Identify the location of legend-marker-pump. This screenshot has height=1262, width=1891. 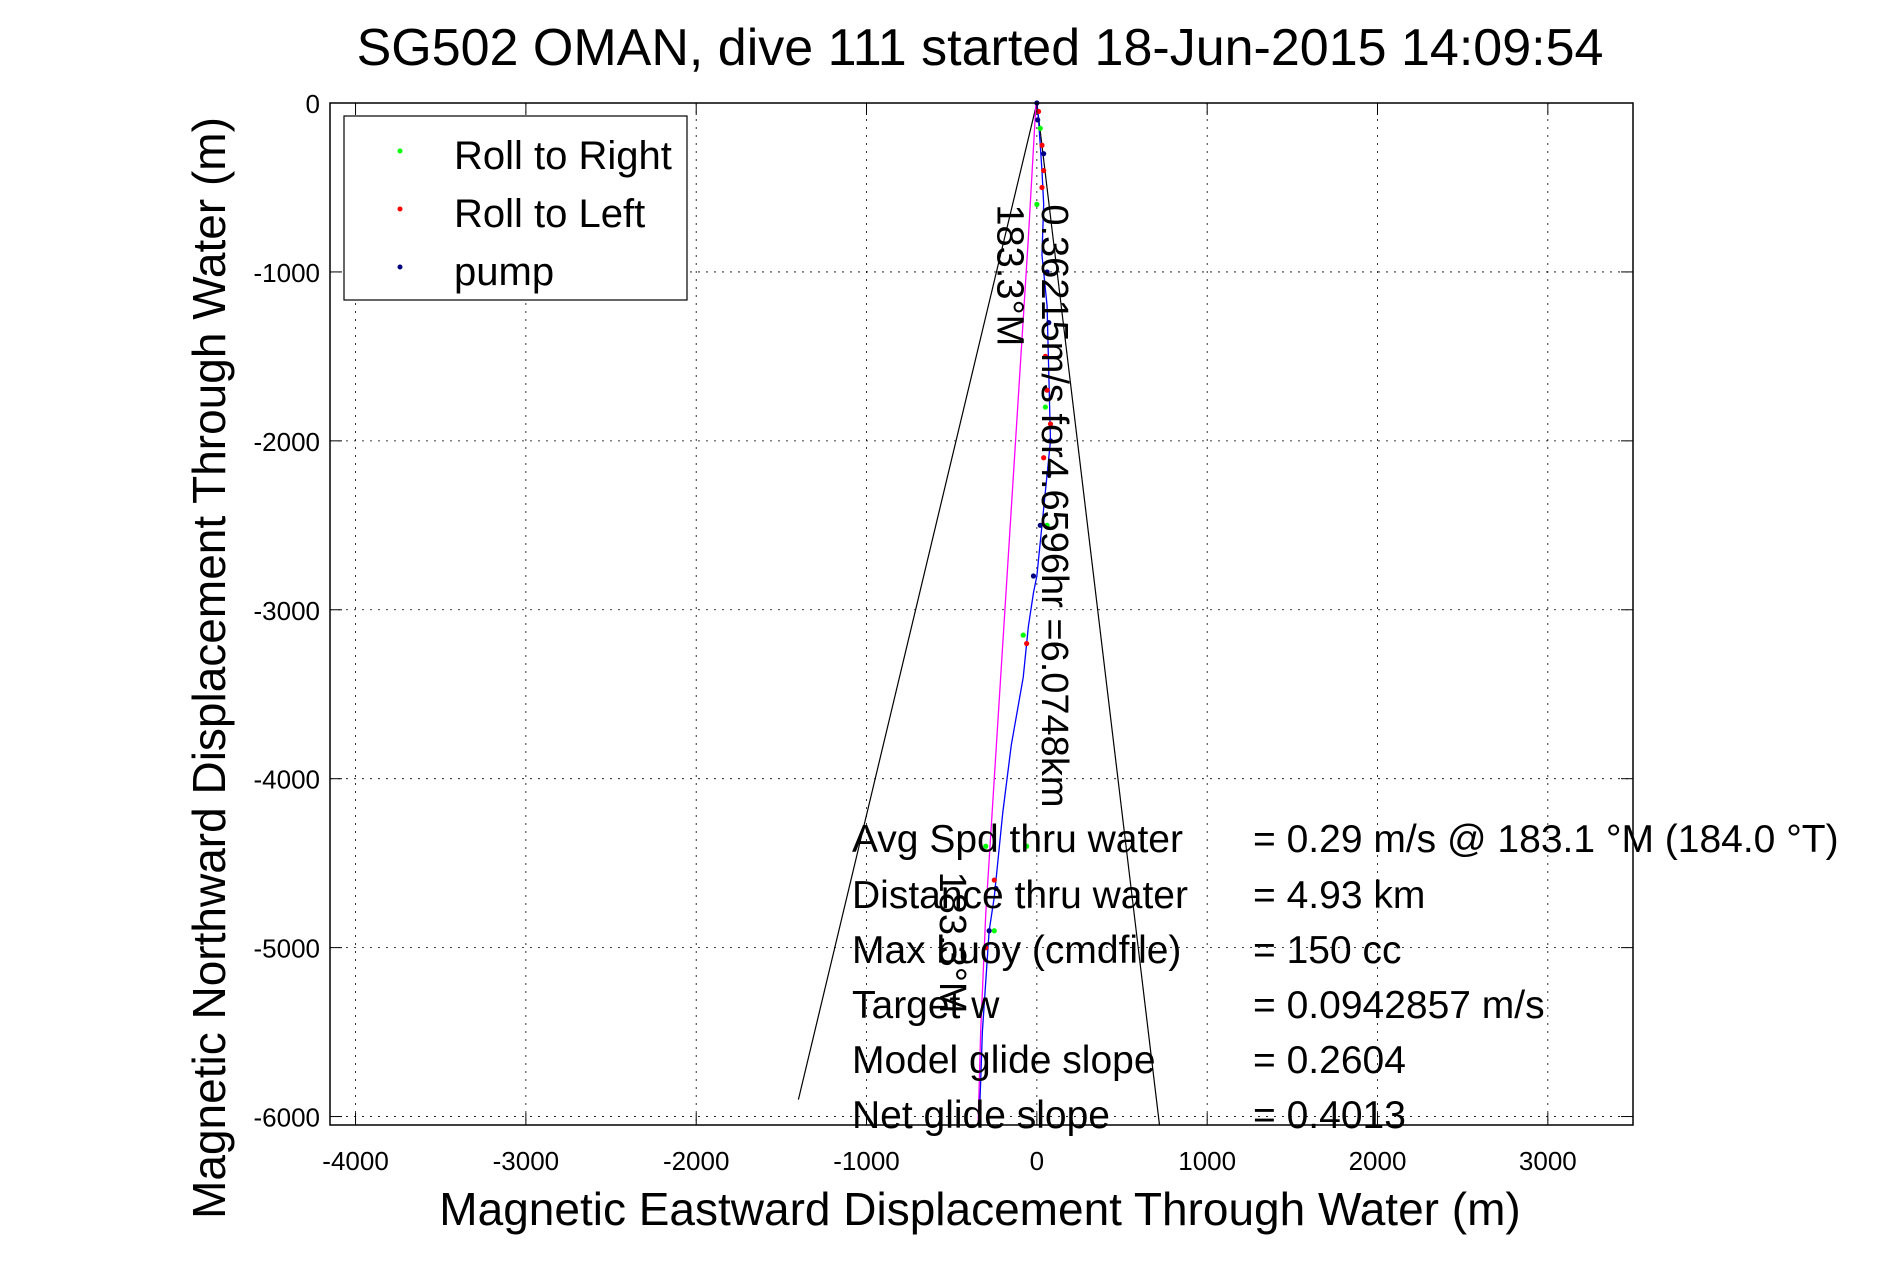
(400, 267).